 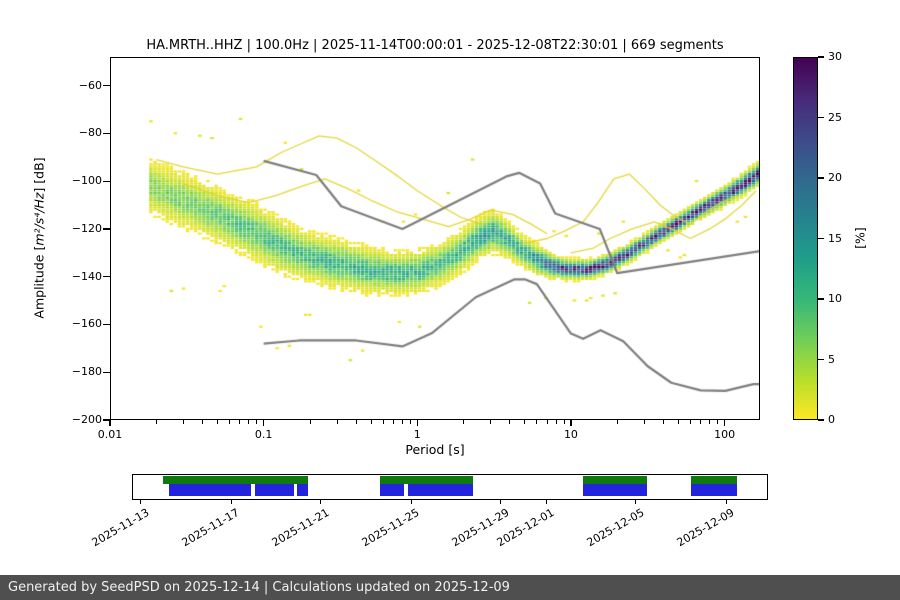 I want to click on colorbar-gradient, so click(x=805, y=238).